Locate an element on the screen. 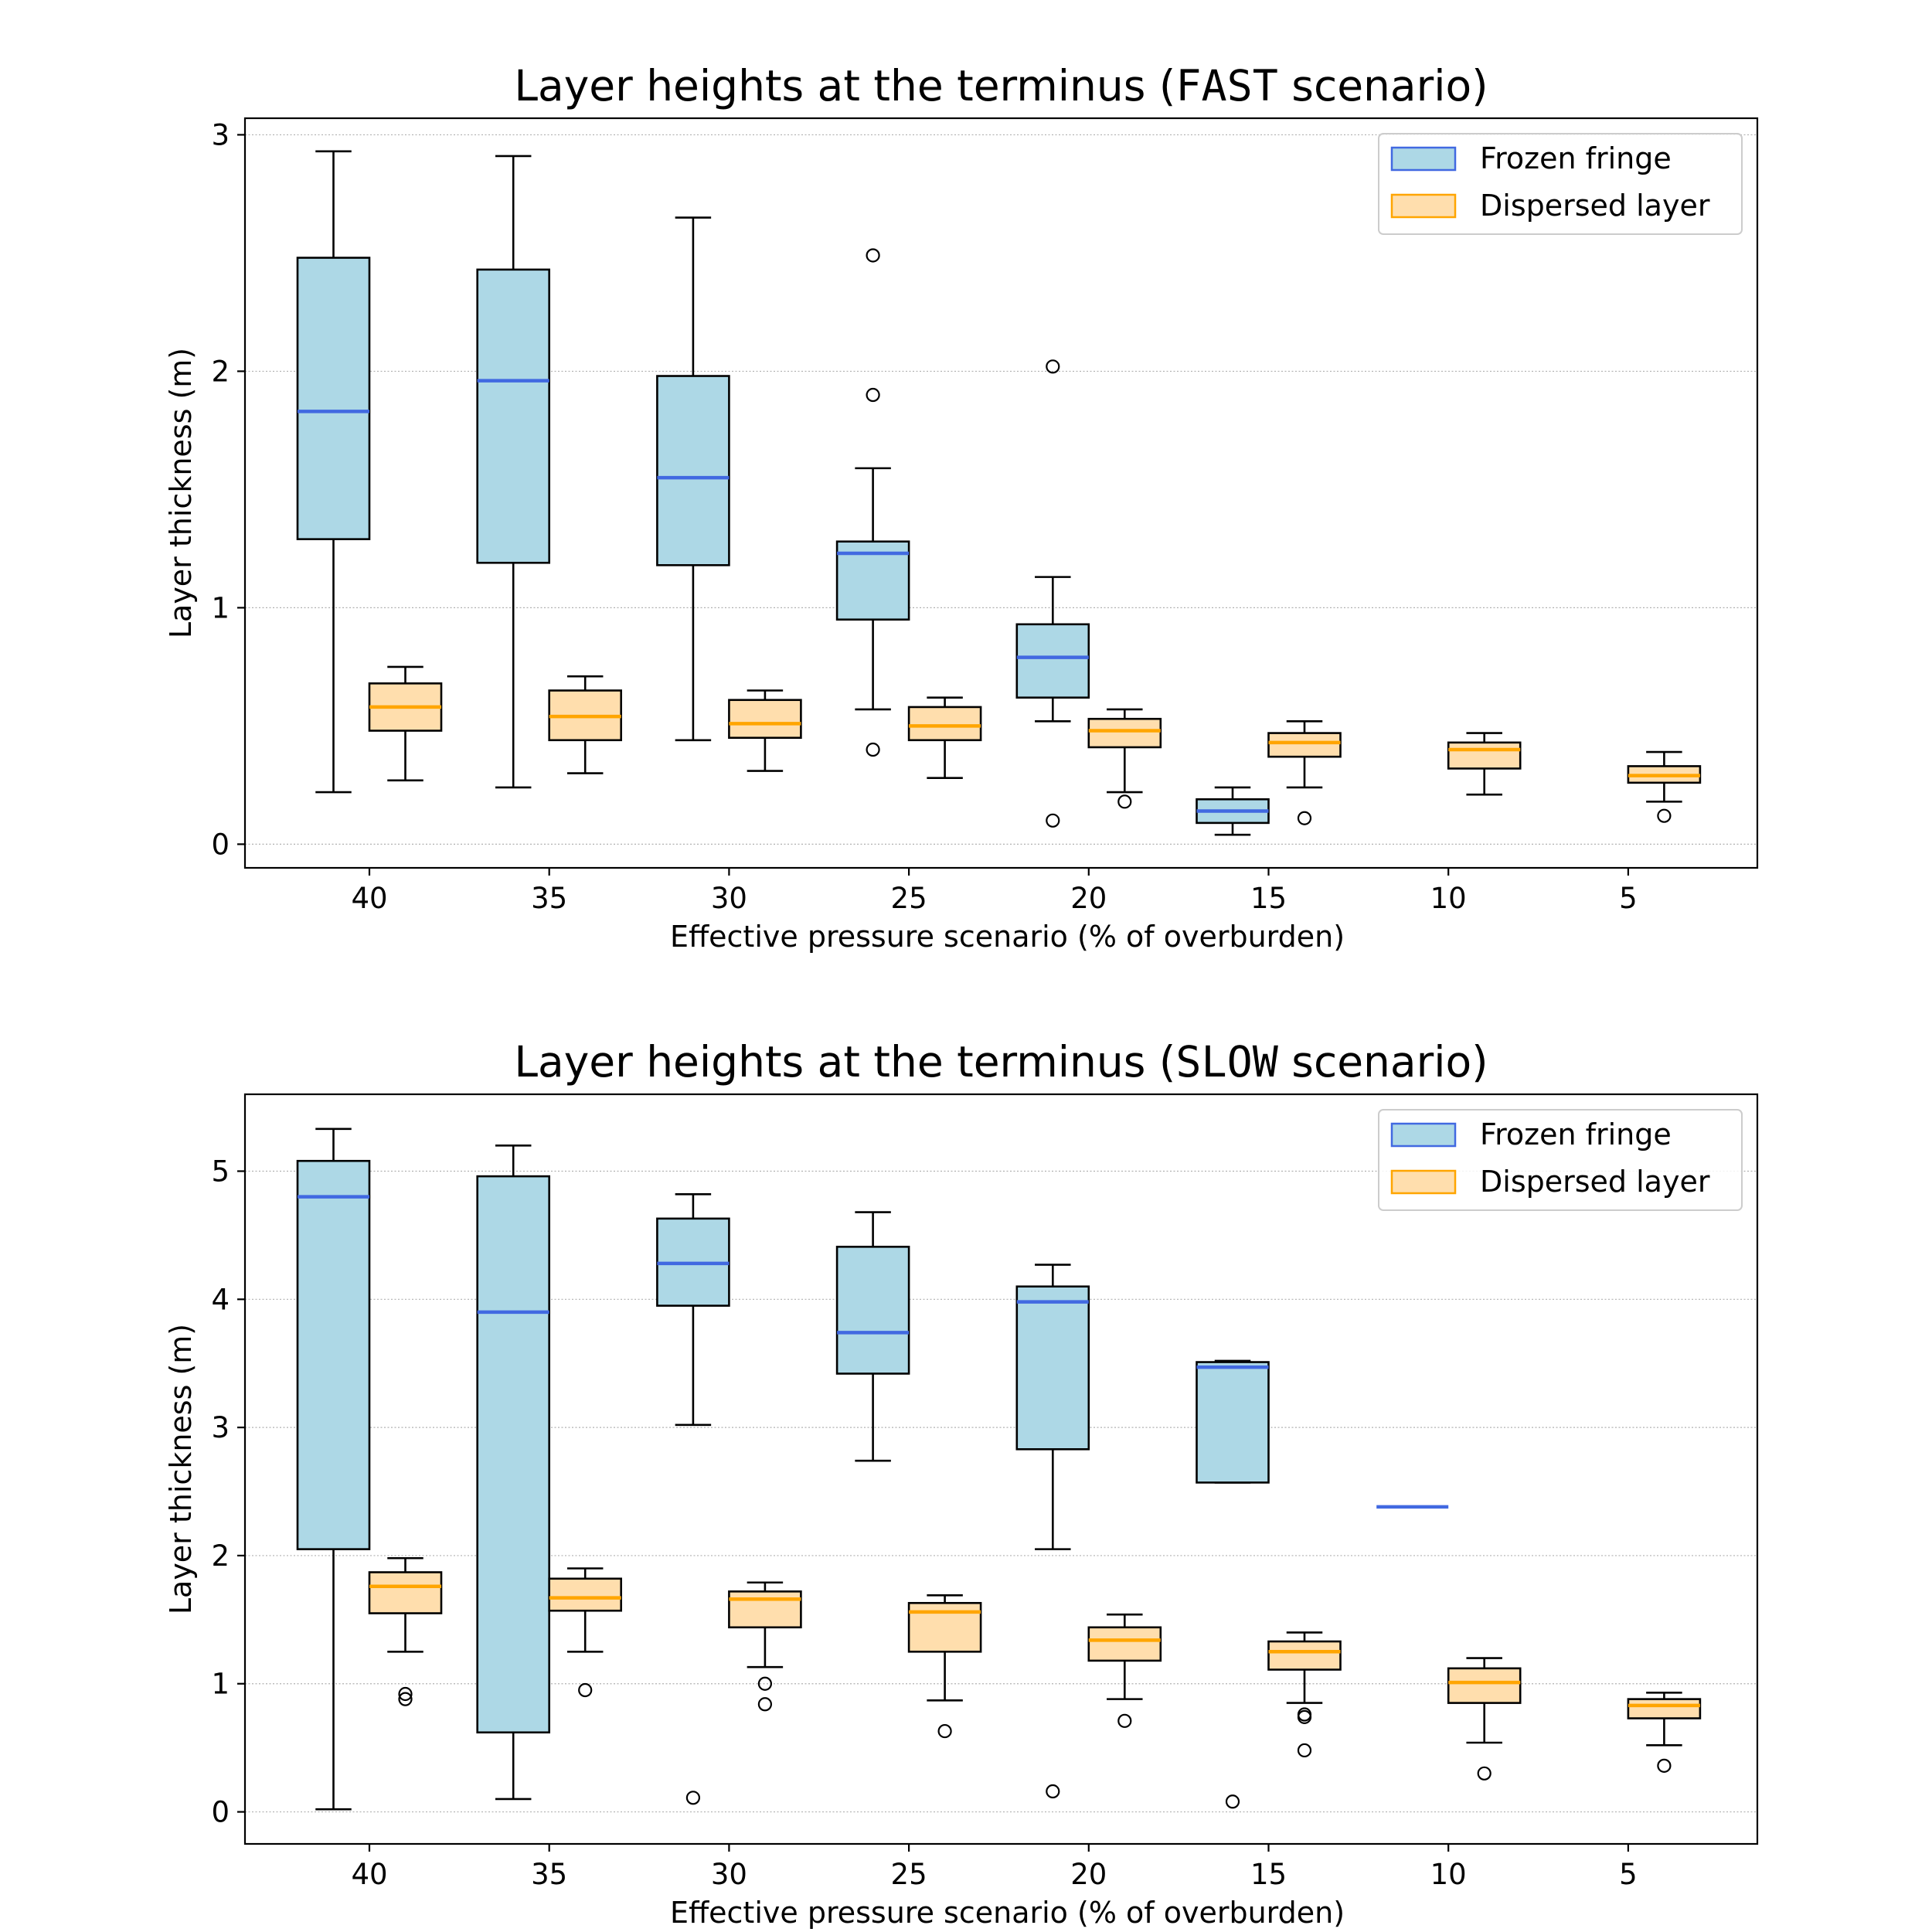 This screenshot has width=1932, height=1932. y-tick-label: 4 is located at coordinates (221, 1299).